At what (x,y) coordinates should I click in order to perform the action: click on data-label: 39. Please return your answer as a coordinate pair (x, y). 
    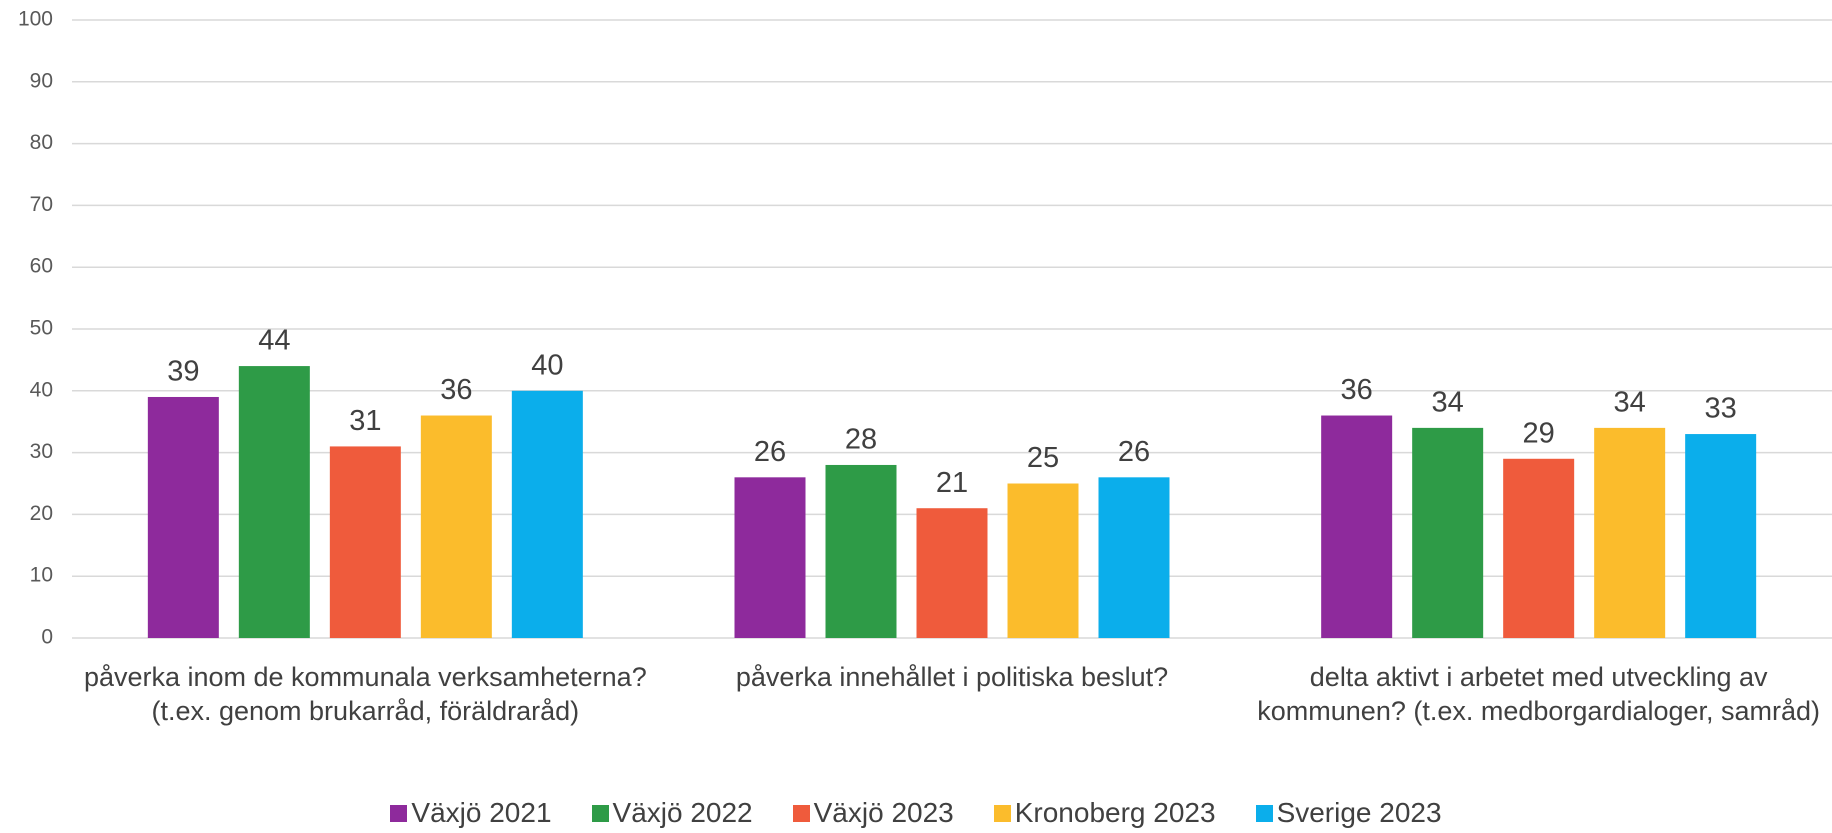
    Looking at the image, I should click on (183, 372).